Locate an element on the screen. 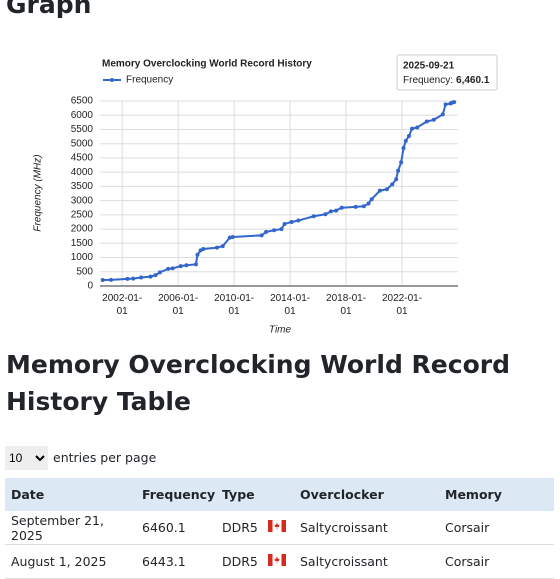  header-row: Date Frequency Type Overclocker Memory is located at coordinates (279, 494).